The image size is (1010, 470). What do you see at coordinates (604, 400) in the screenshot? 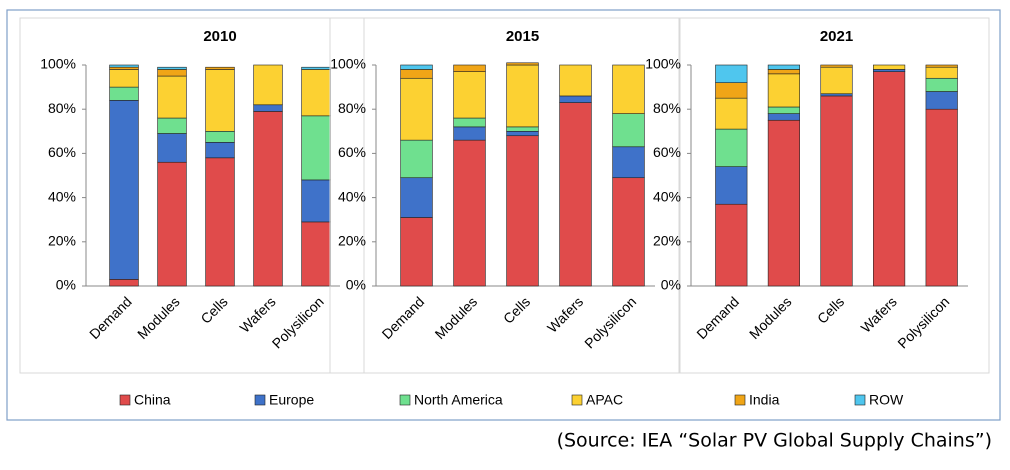
I see `legend-label: APAC` at bounding box center [604, 400].